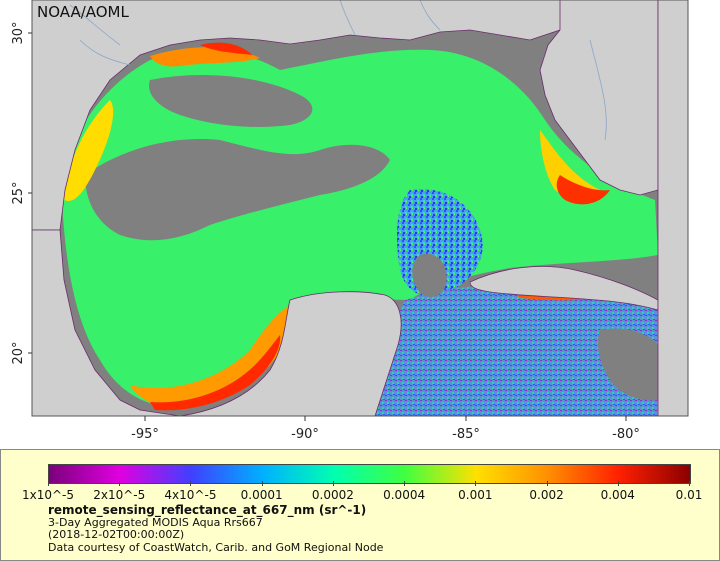 The width and height of the screenshot is (720, 561). Describe the element at coordinates (119, 495) in the screenshot. I see `colorbar-tick-label: 2x10^-5` at that location.